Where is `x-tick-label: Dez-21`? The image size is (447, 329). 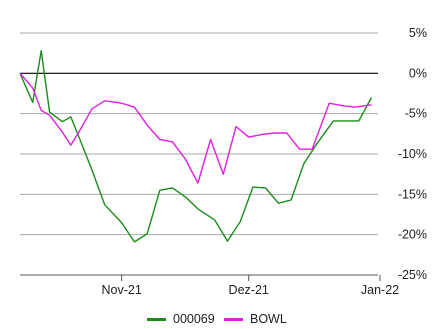 x-tick-label: Dez-21 is located at coordinates (249, 290).